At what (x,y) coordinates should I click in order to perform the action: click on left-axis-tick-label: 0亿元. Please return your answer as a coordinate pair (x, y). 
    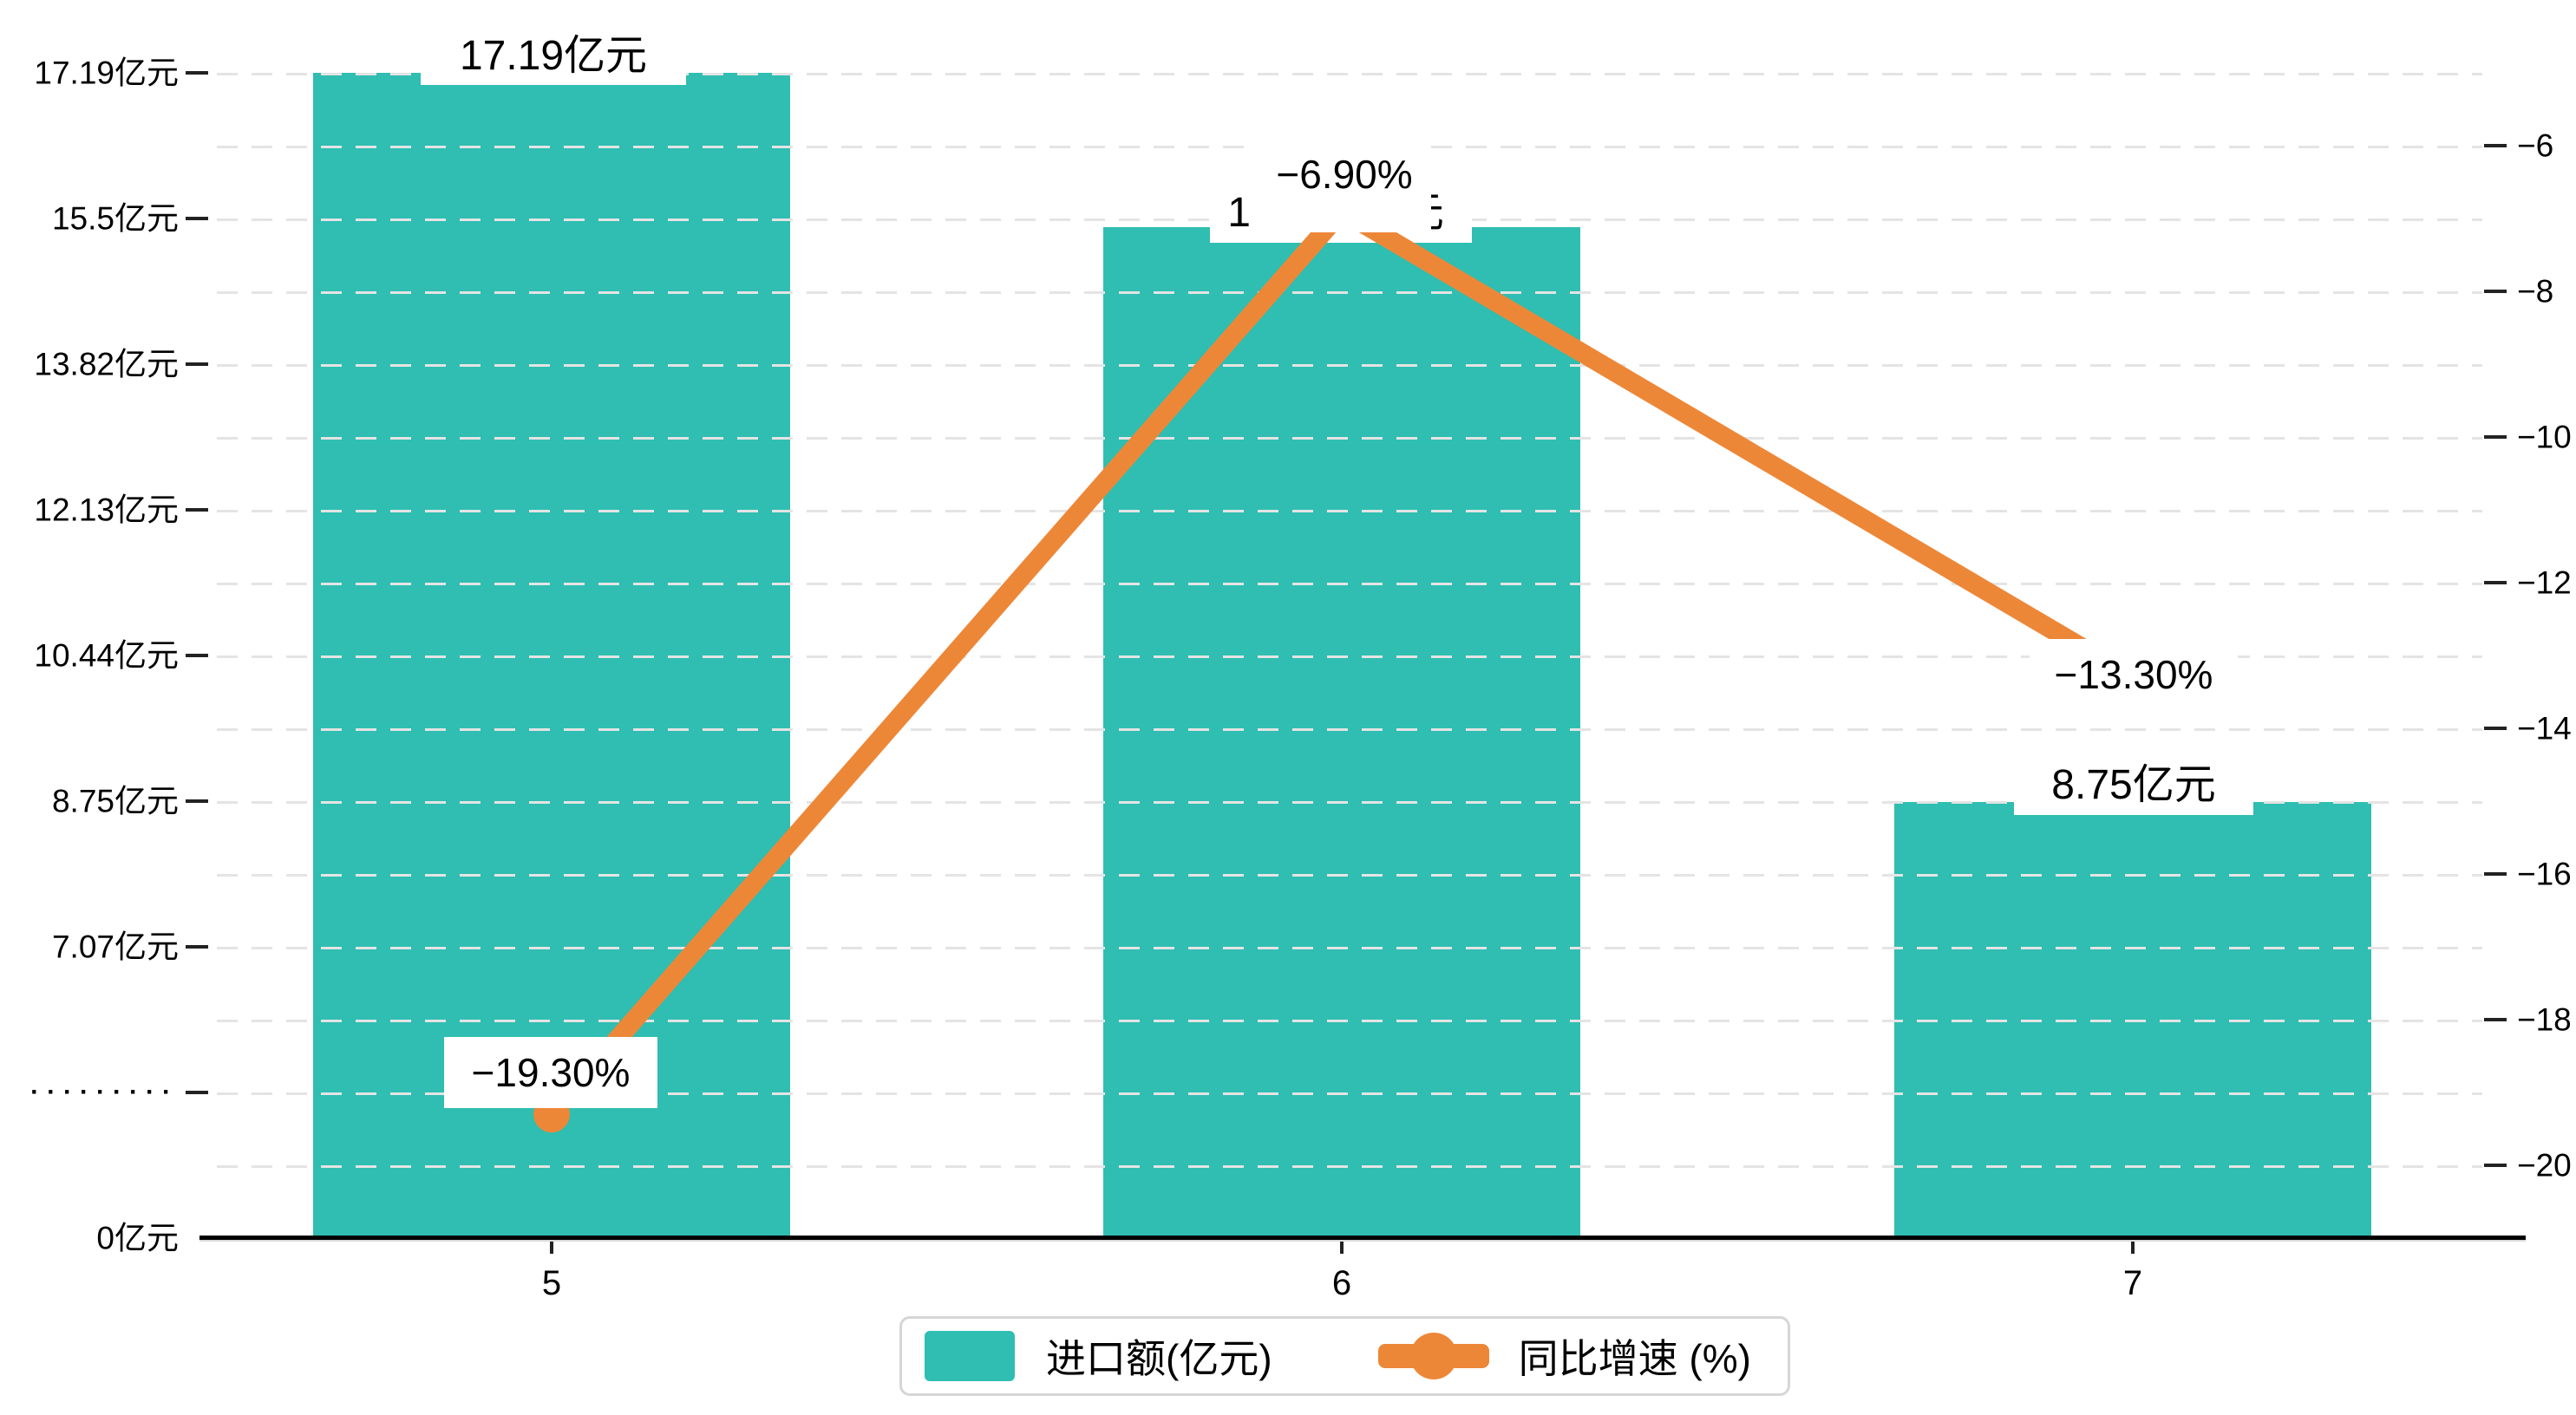
    Looking at the image, I should click on (137, 1238).